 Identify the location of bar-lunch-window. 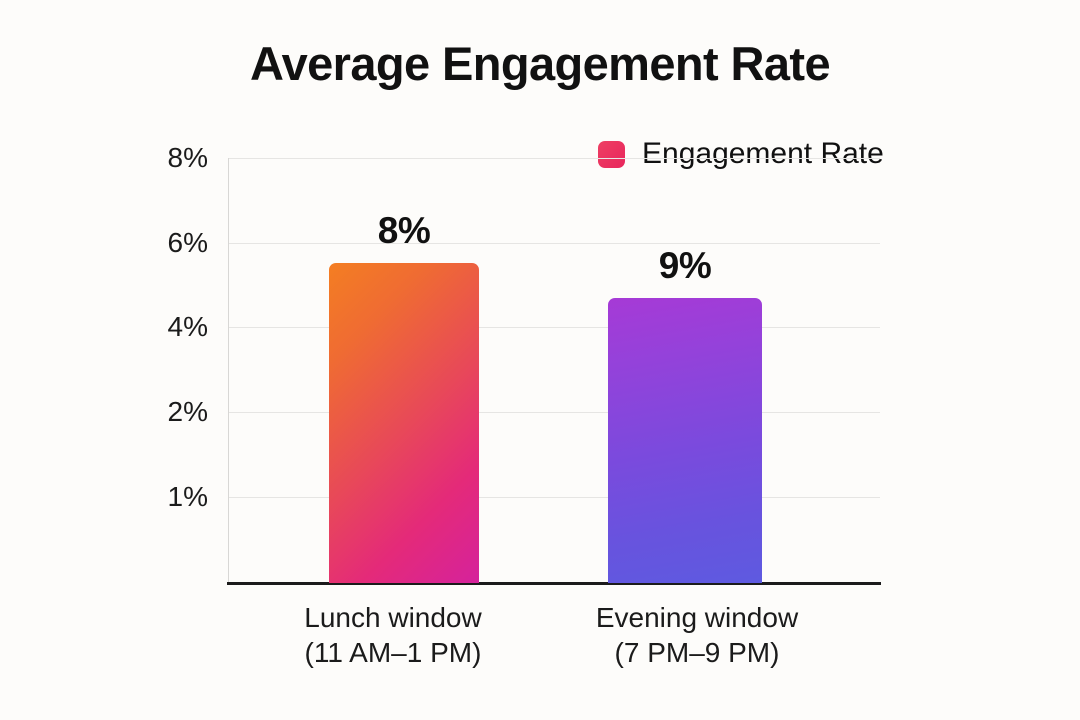
(404, 423).